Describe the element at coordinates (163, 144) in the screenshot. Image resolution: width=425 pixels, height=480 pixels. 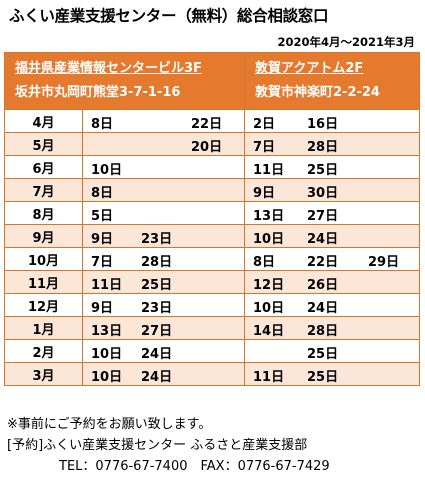
I see `fukui-dates-cell: 20日` at that location.